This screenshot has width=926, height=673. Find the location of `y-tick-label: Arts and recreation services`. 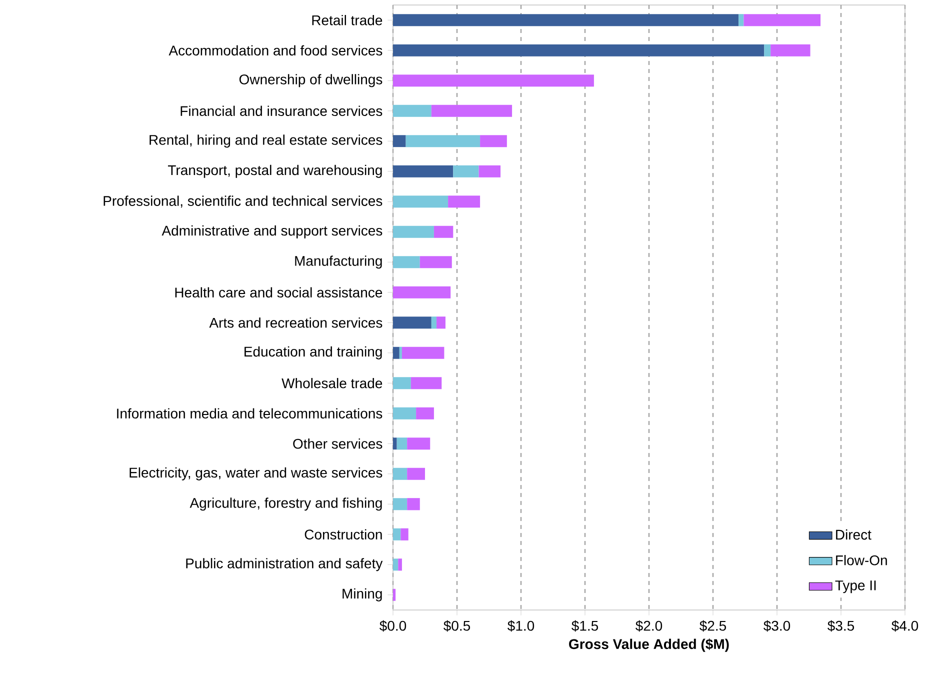

y-tick-label: Arts and recreation services is located at coordinates (295, 322).